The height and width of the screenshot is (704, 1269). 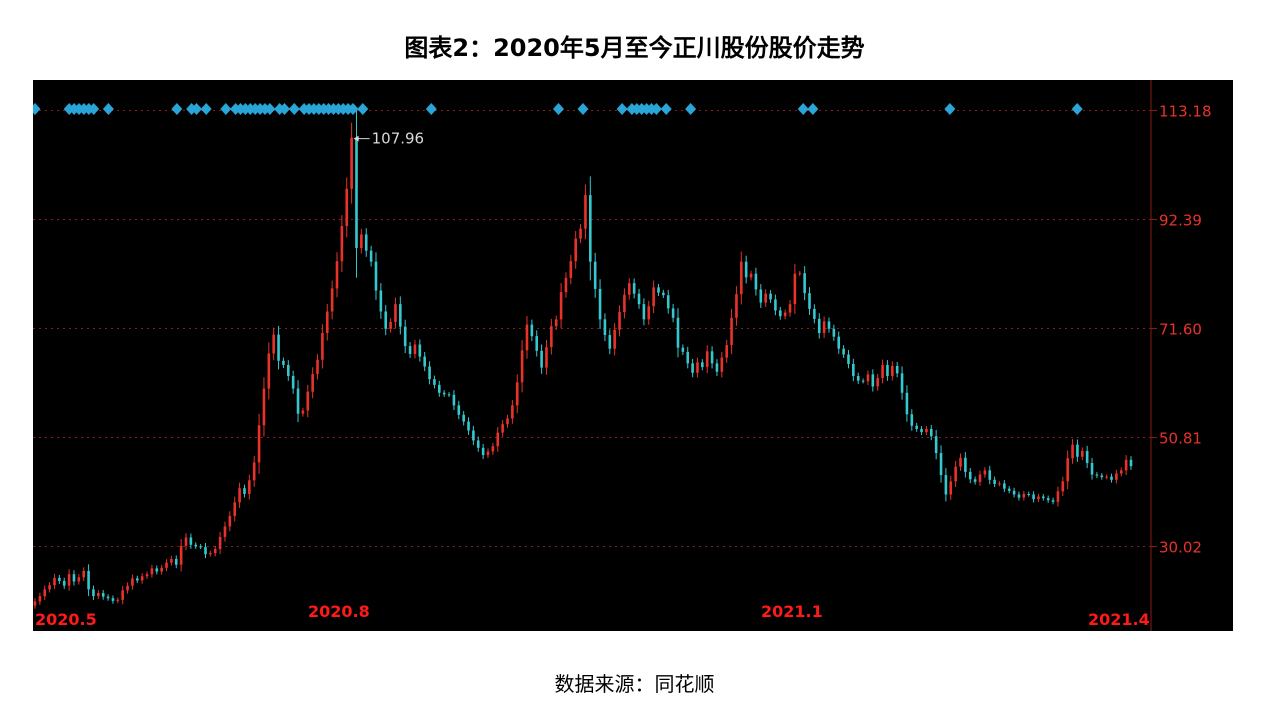 What do you see at coordinates (1180, 330) in the screenshot?
I see `y-tick-label: 71.60` at bounding box center [1180, 330].